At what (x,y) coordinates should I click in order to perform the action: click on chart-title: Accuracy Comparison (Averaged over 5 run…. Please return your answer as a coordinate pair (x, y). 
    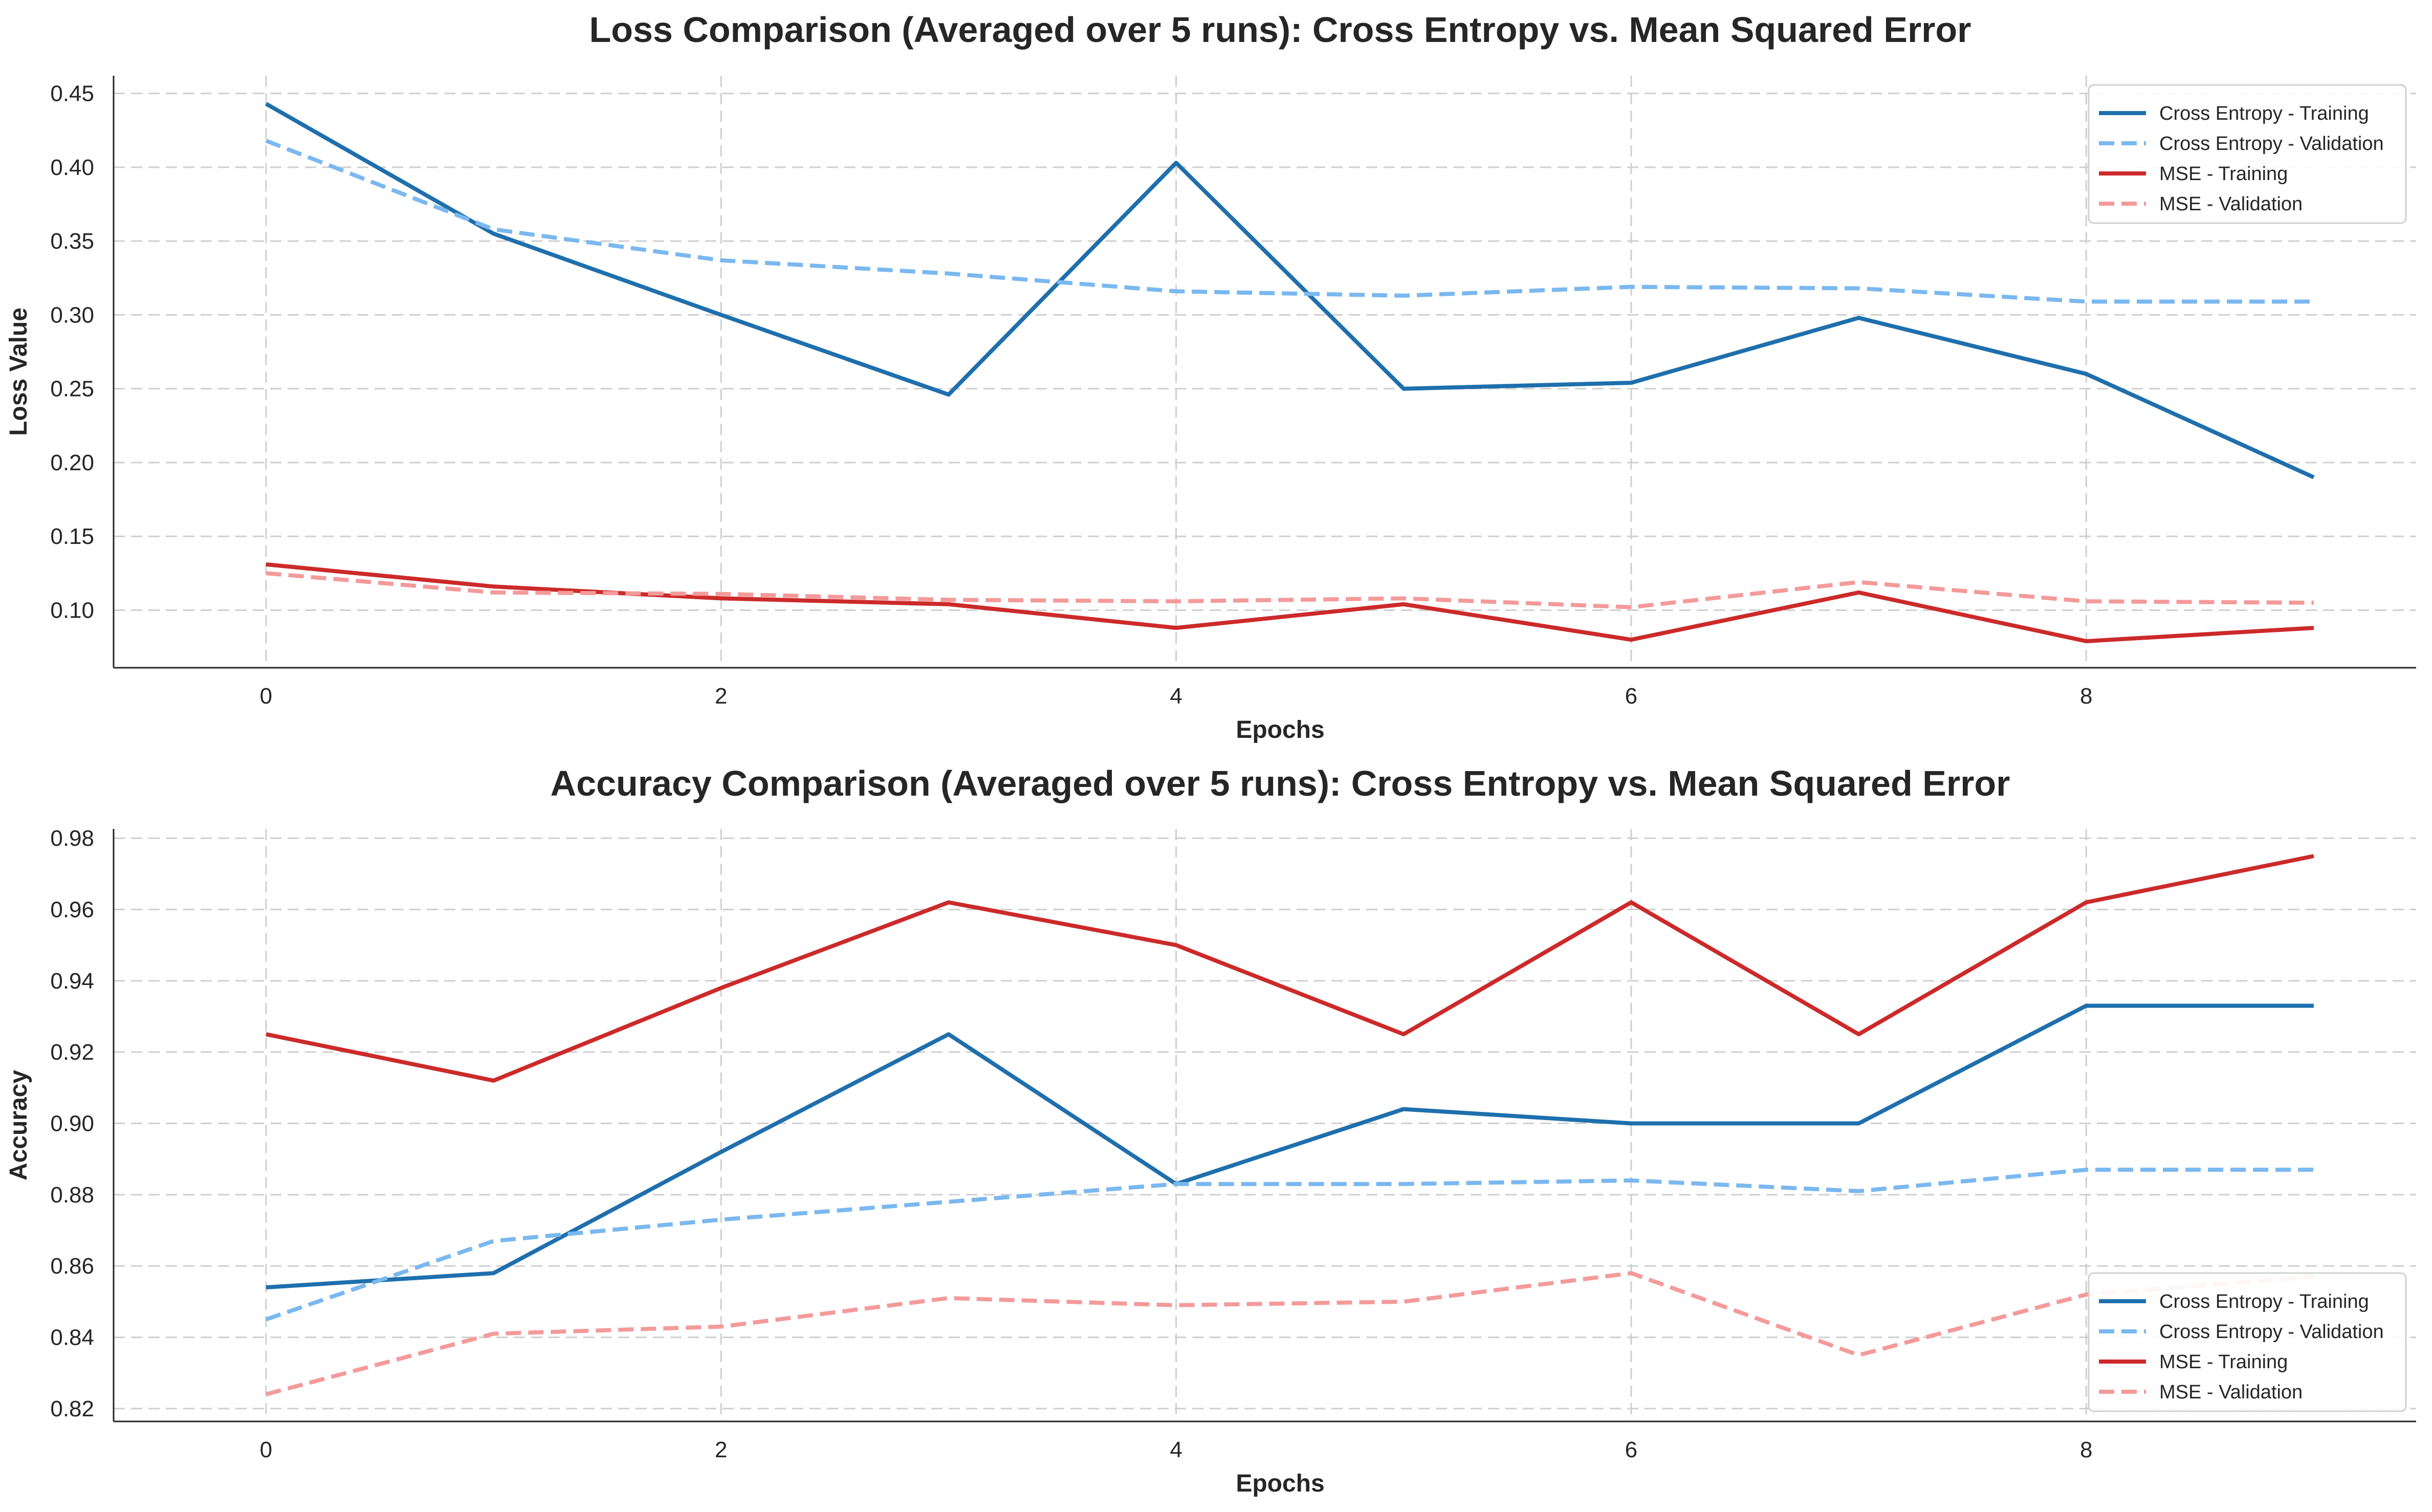
    Looking at the image, I should click on (1281, 783).